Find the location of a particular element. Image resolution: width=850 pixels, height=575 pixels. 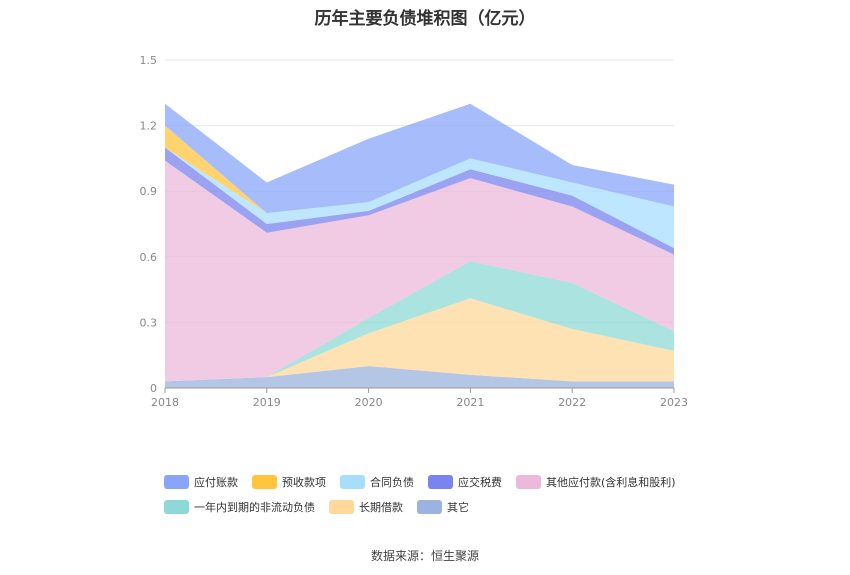

legend-label: 长期借款 is located at coordinates (381, 507).